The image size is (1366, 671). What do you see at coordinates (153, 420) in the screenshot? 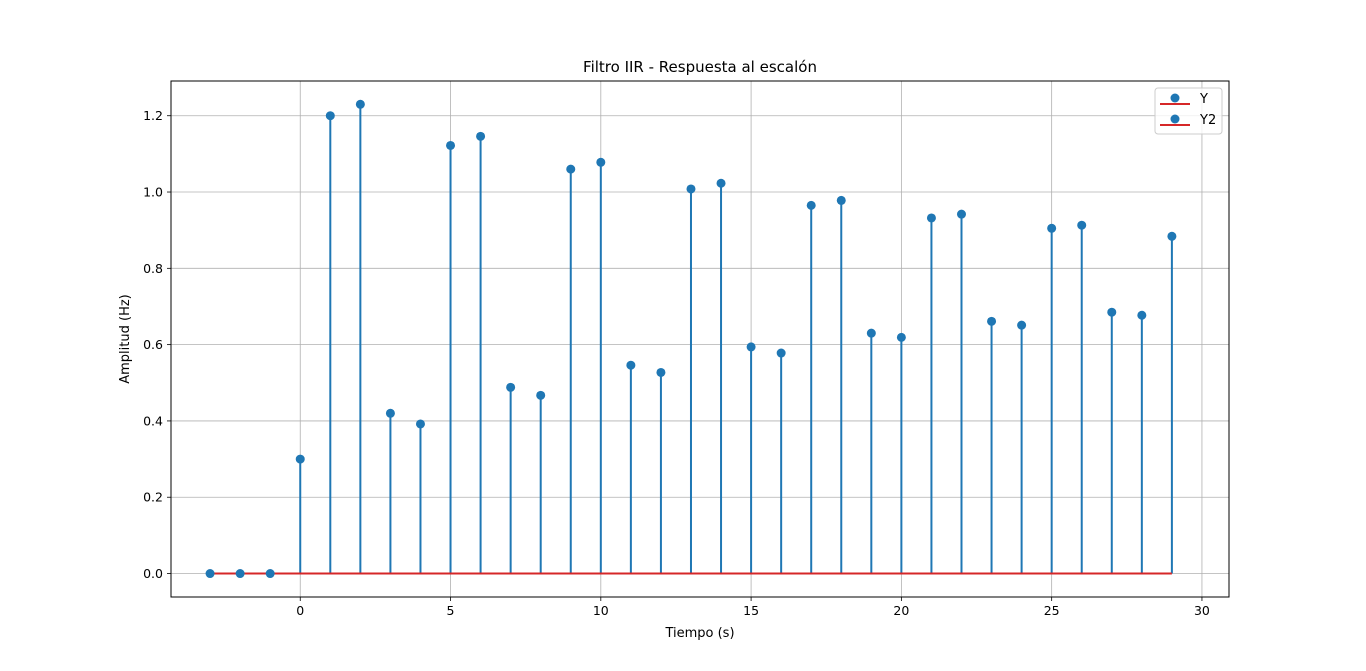
I see `y-tick-label: 0.4` at bounding box center [153, 420].